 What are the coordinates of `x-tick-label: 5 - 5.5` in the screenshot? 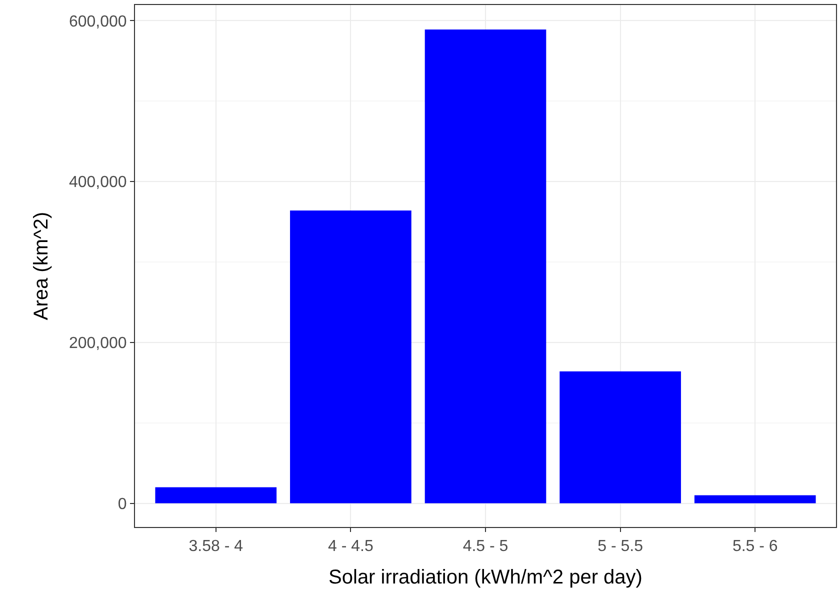 It's located at (621, 547).